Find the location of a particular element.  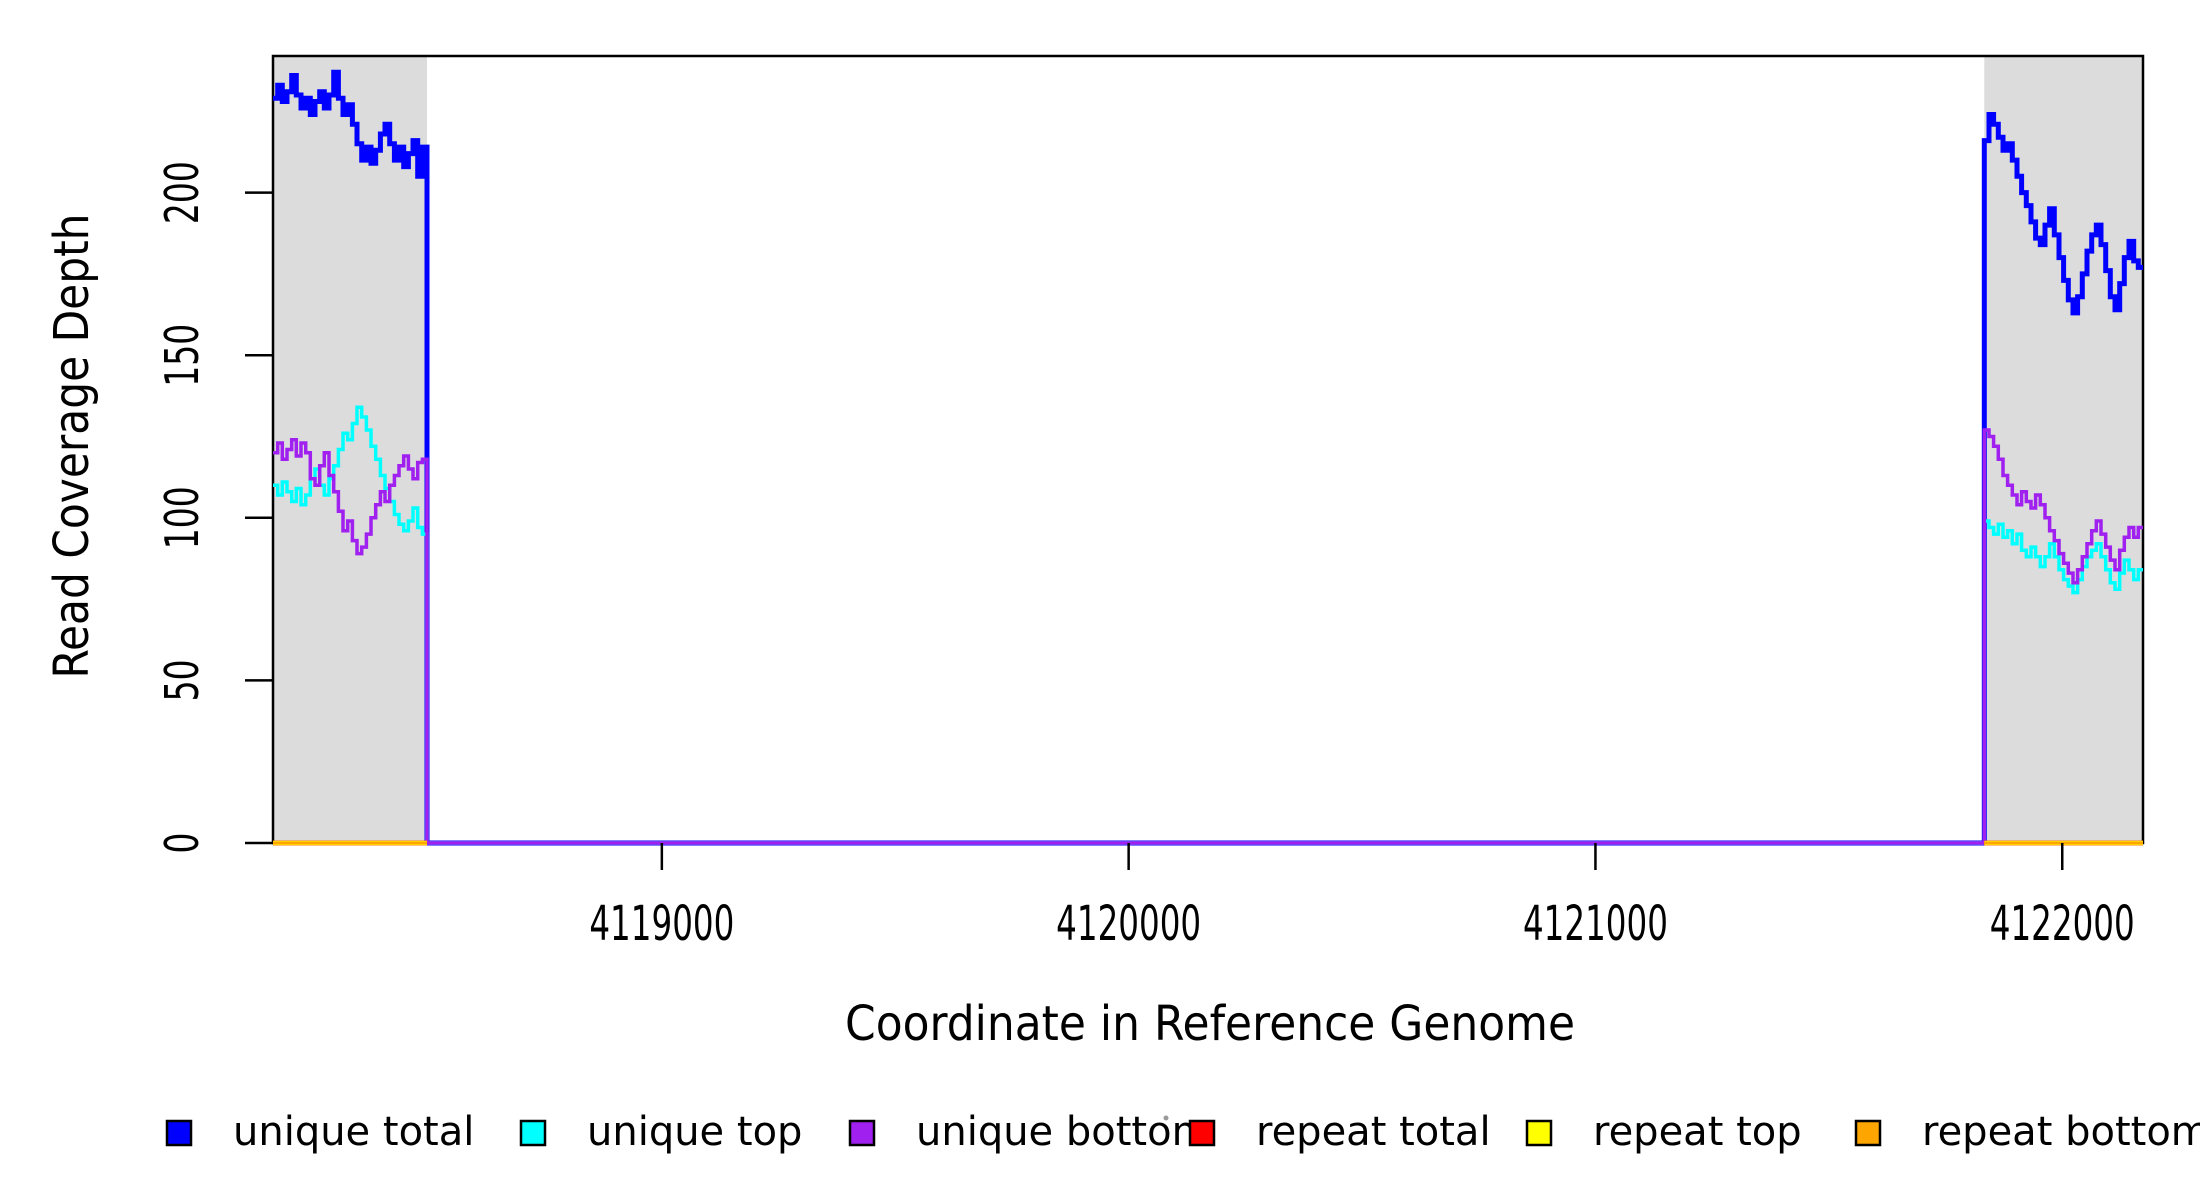

y-axis-title: Read Coverage Depth is located at coordinates (72, 446).